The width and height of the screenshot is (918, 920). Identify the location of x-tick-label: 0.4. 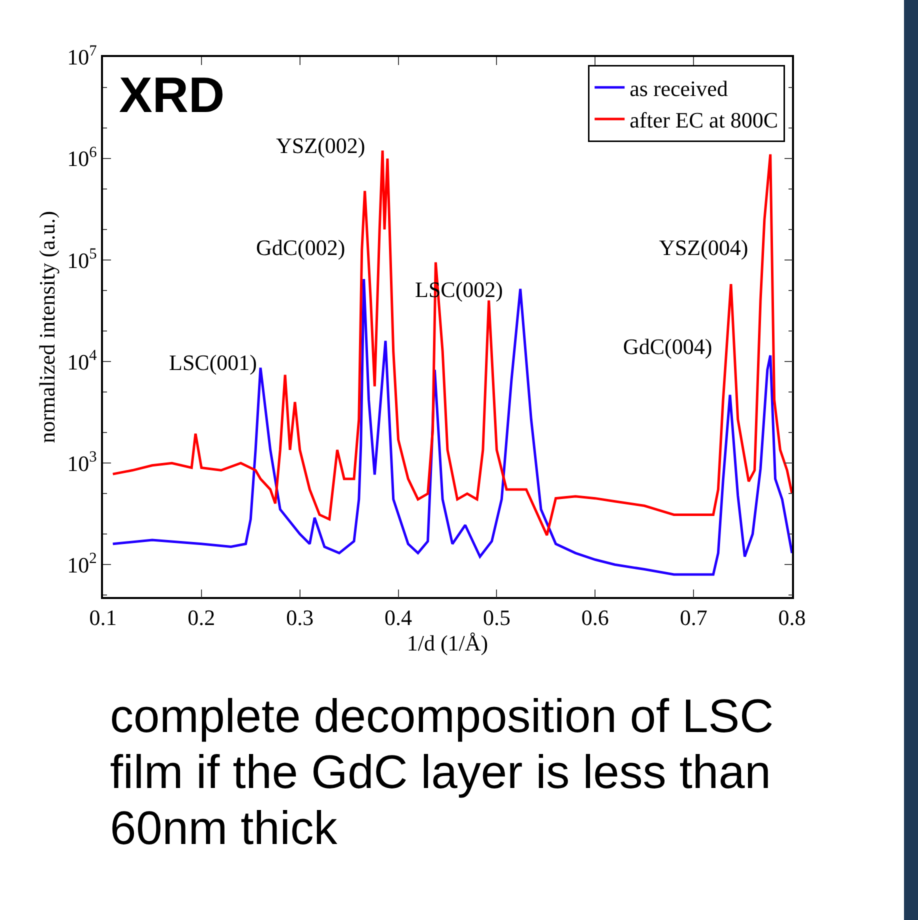
(398, 617).